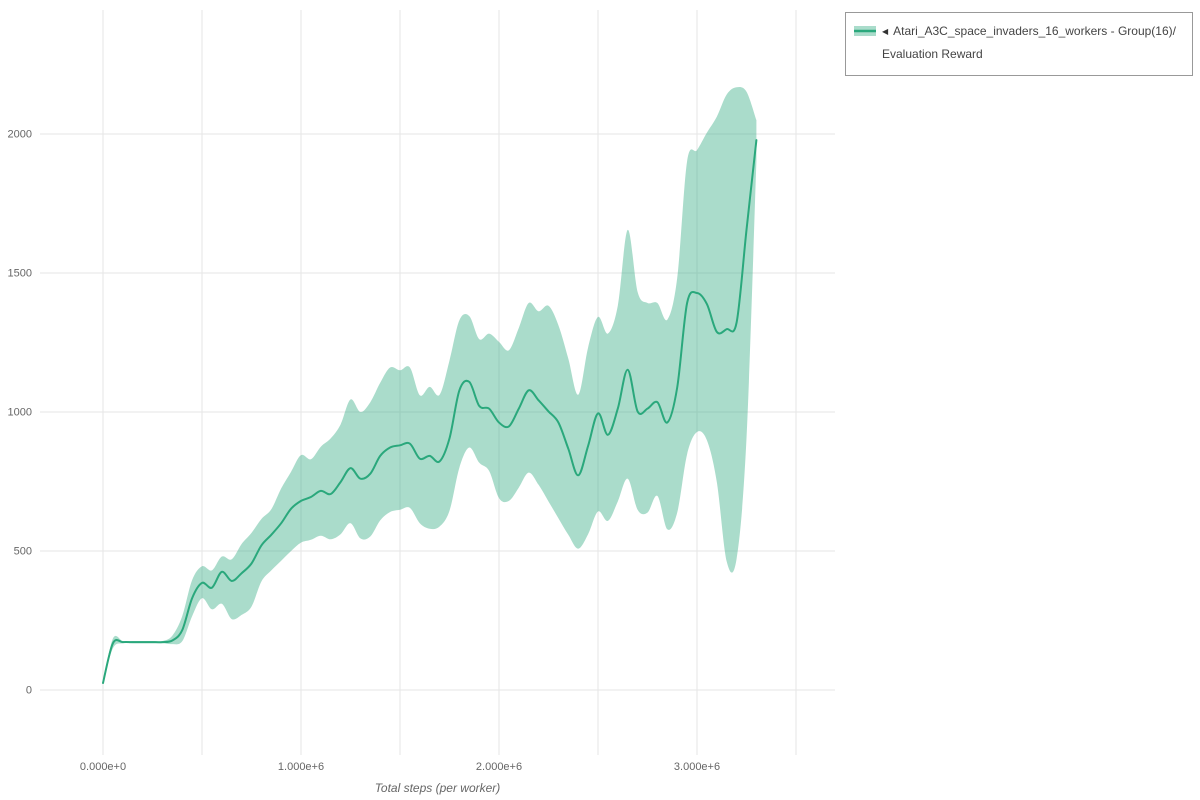  Describe the element at coordinates (20, 274) in the screenshot. I see `y-tick-label: 1500` at that location.